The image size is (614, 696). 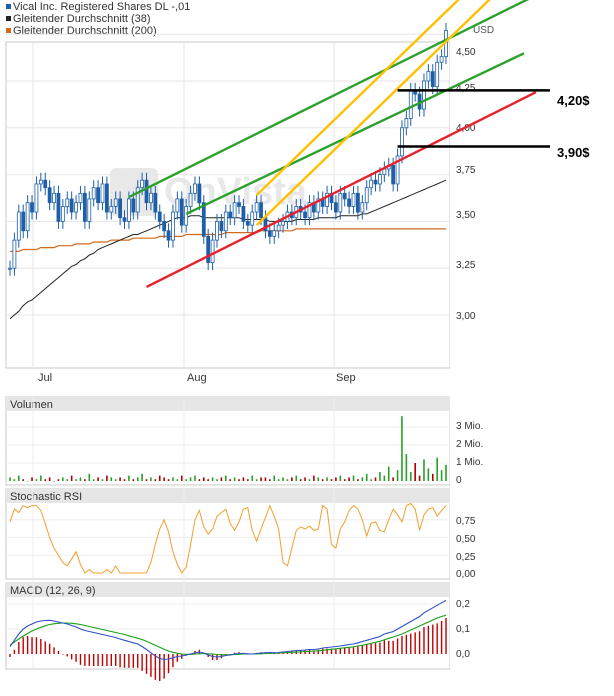 I want to click on y-tick-450: 4,50, so click(x=466, y=52).